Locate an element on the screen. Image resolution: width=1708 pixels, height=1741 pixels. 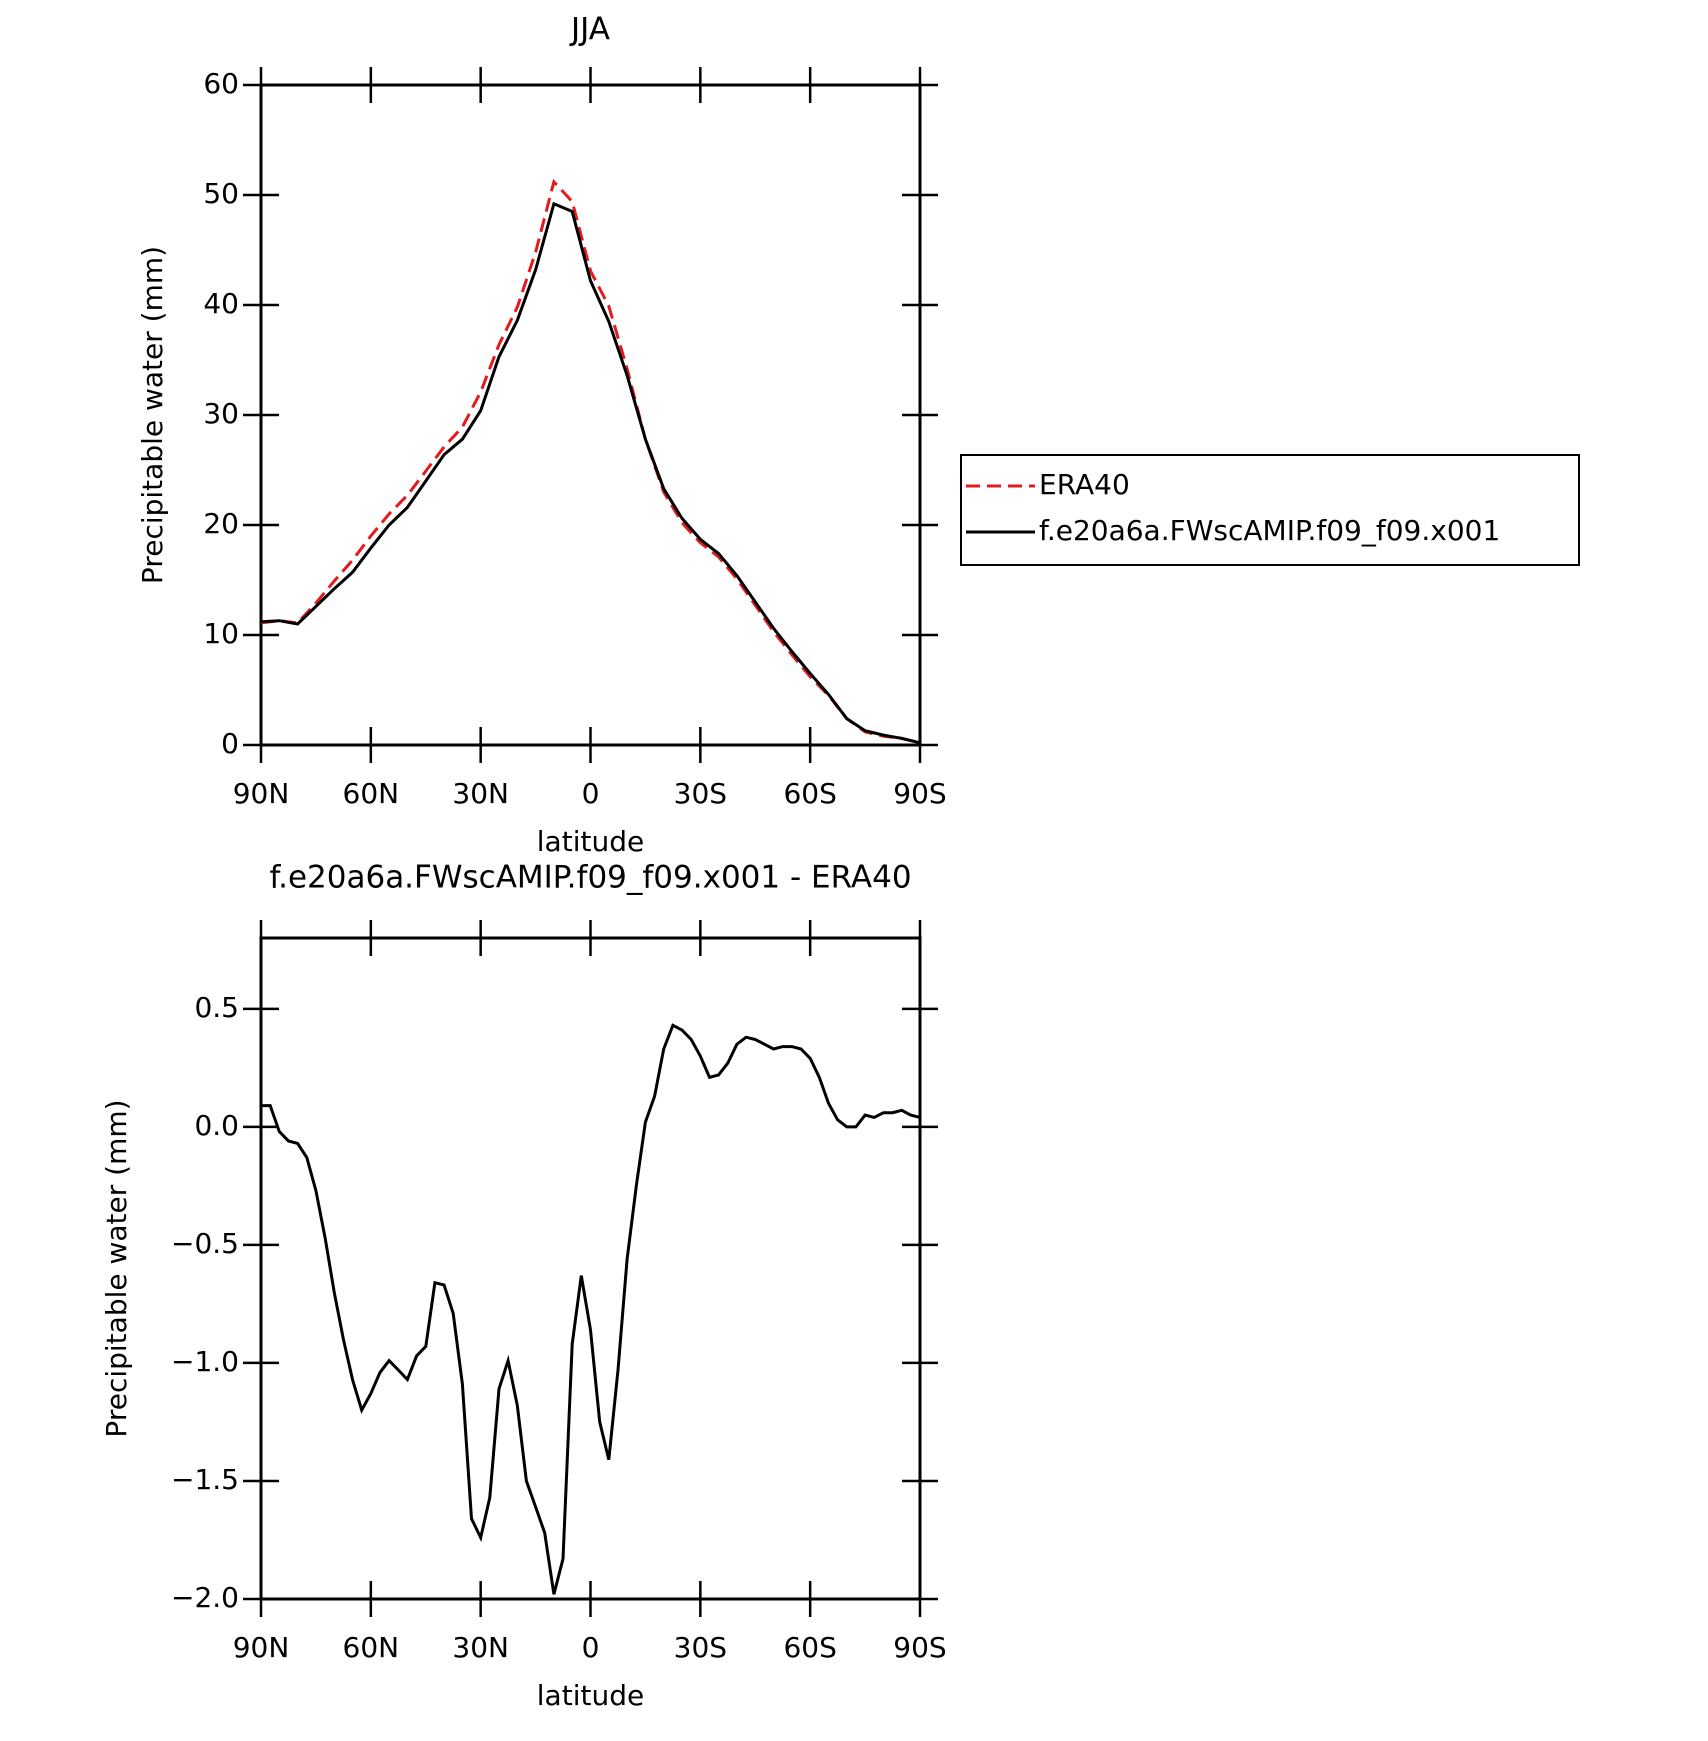
y-tick-label: −1.0 is located at coordinates (205, 1361).